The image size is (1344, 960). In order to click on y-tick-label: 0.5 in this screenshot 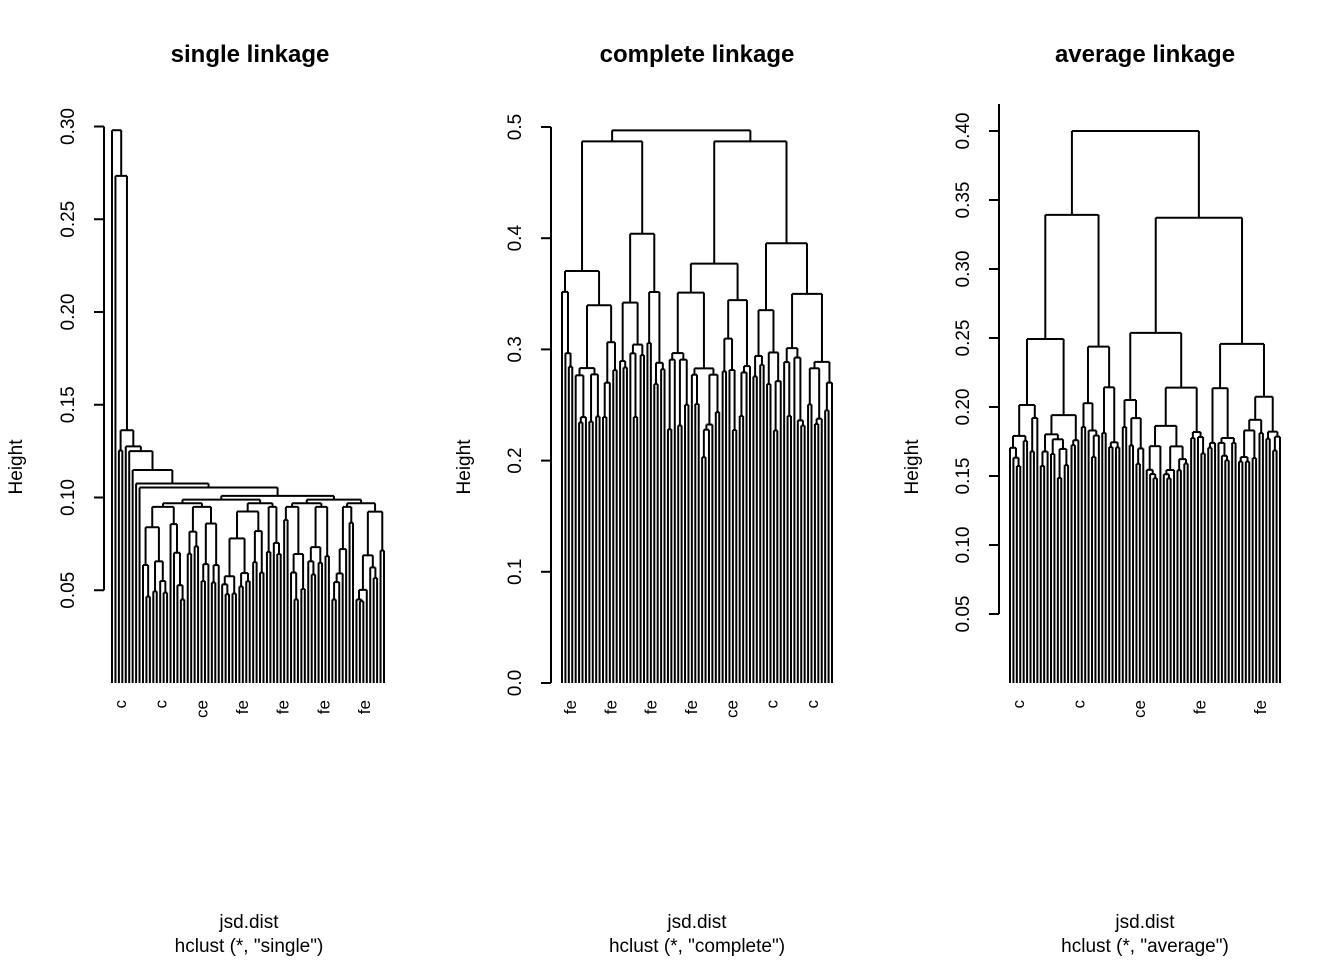, I will do `click(515, 127)`.